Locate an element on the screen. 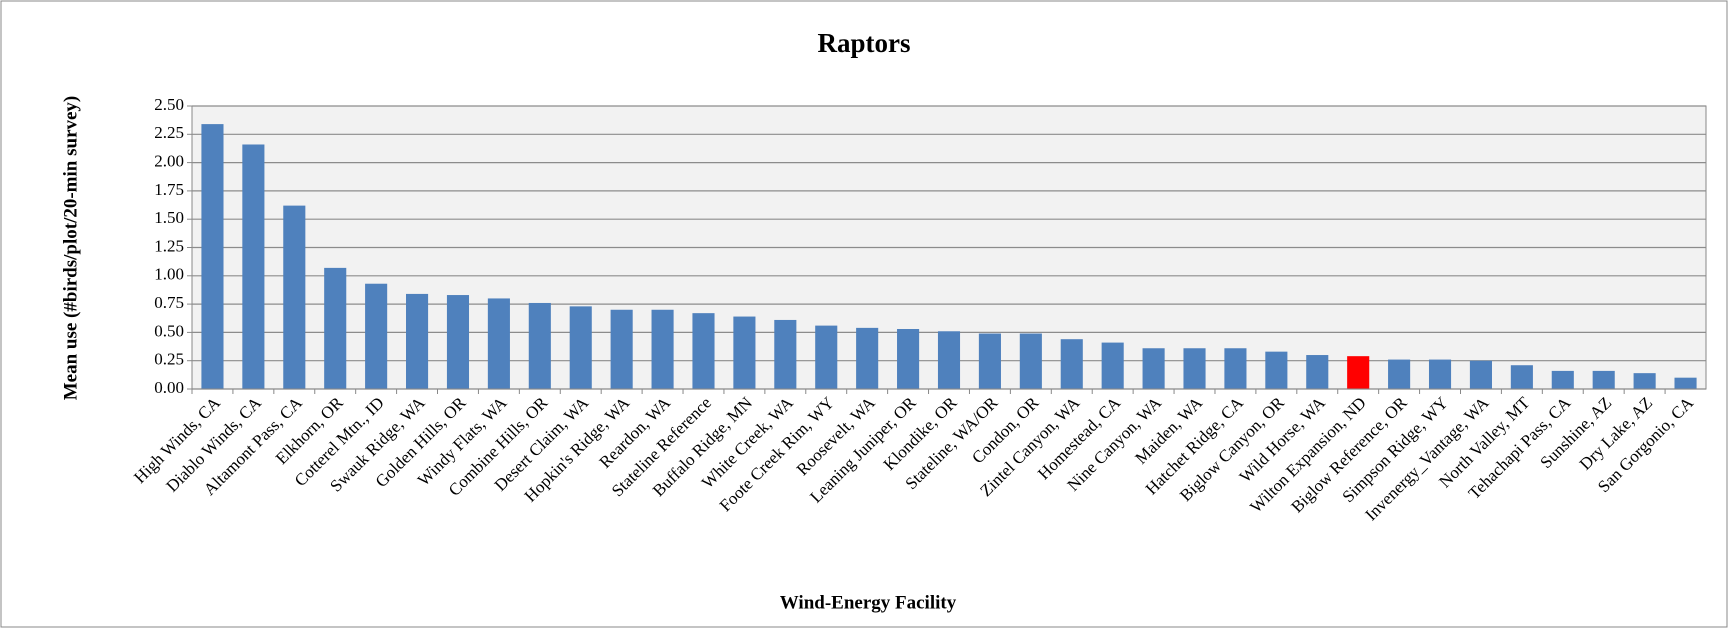 Image resolution: width=1728 pixels, height=628 pixels. y-tick-label: 0.50 is located at coordinates (169, 330).